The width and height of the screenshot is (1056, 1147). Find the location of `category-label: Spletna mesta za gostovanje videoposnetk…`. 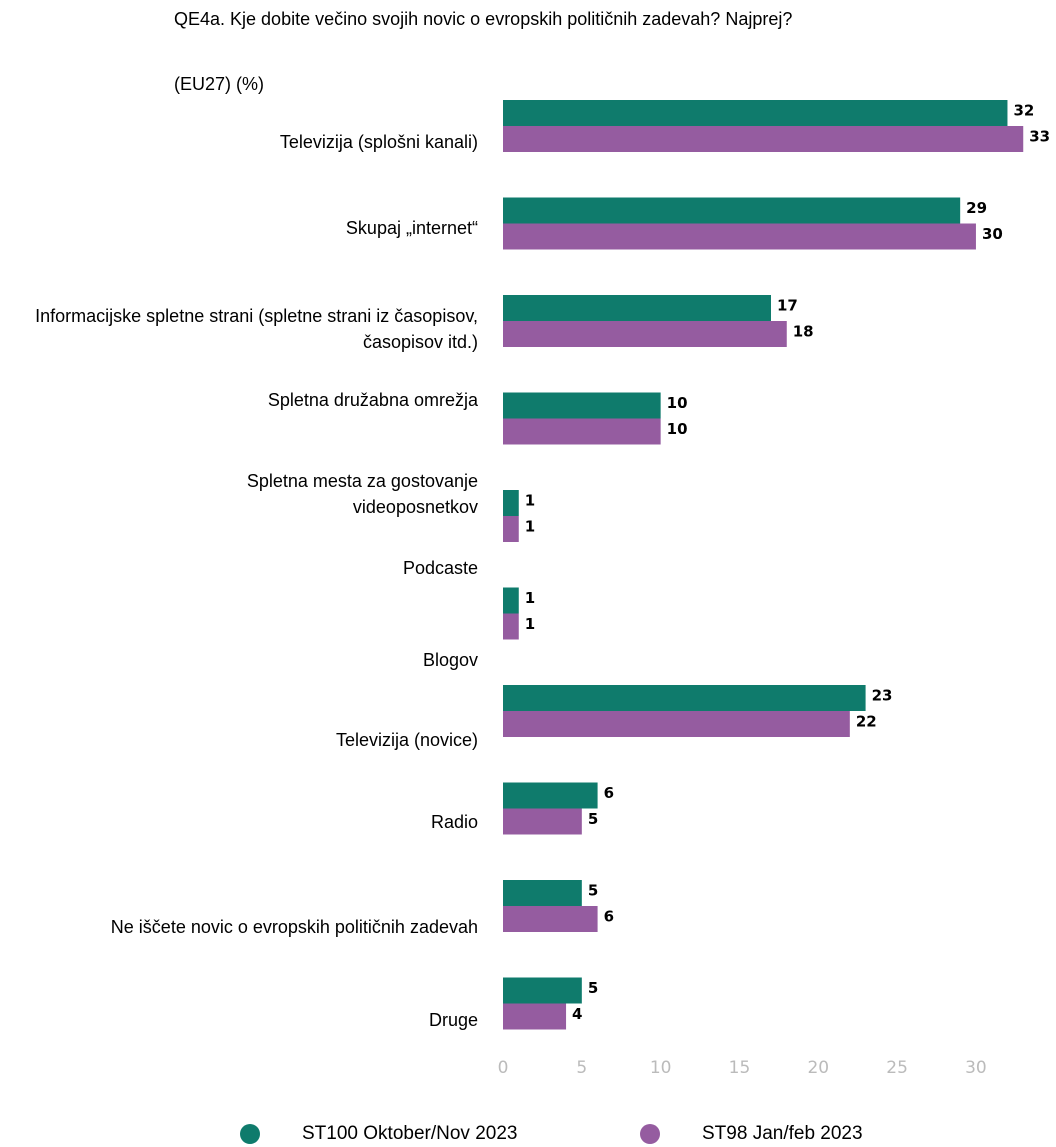

category-label: Spletna mesta za gostovanje videoposnetk… is located at coordinates (362, 494).